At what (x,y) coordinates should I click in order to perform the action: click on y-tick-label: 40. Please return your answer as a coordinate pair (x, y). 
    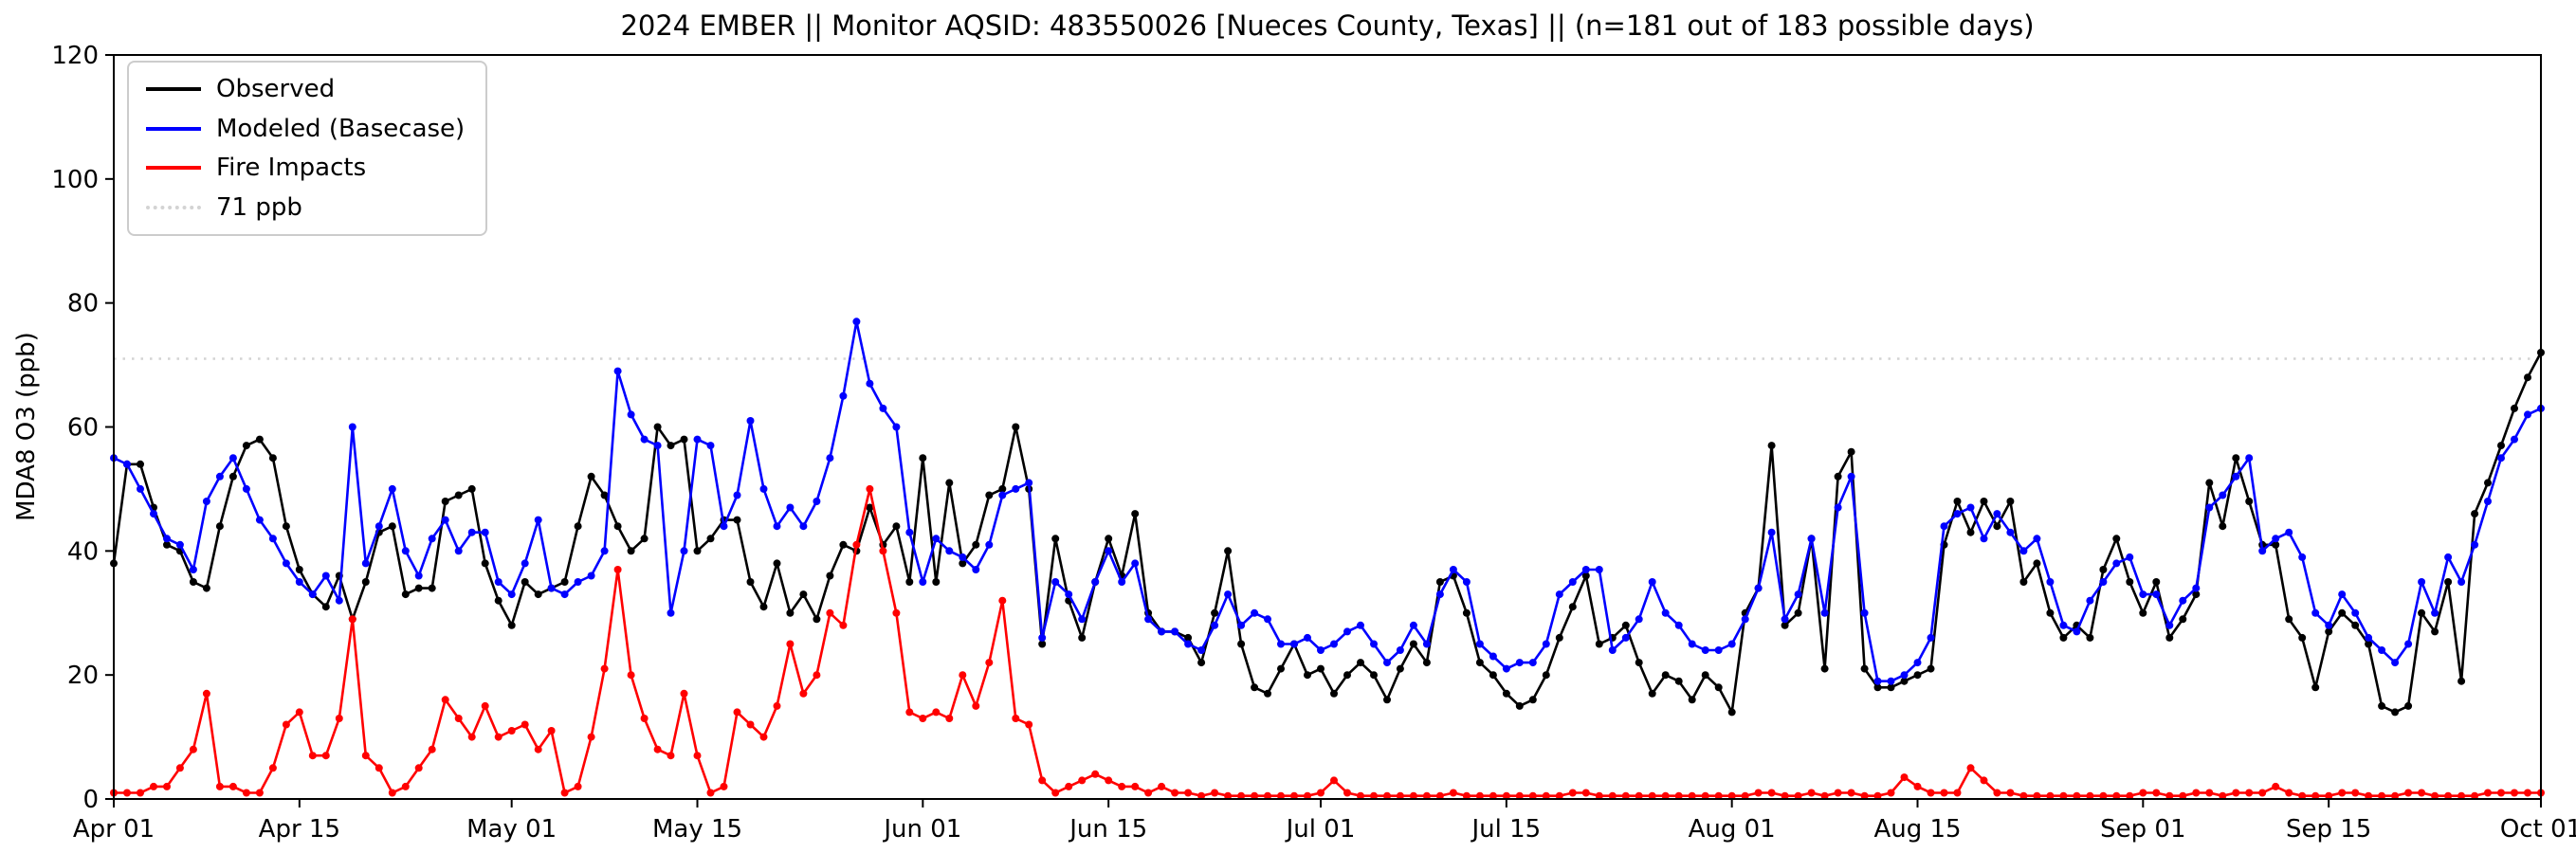
    Looking at the image, I should click on (83, 551).